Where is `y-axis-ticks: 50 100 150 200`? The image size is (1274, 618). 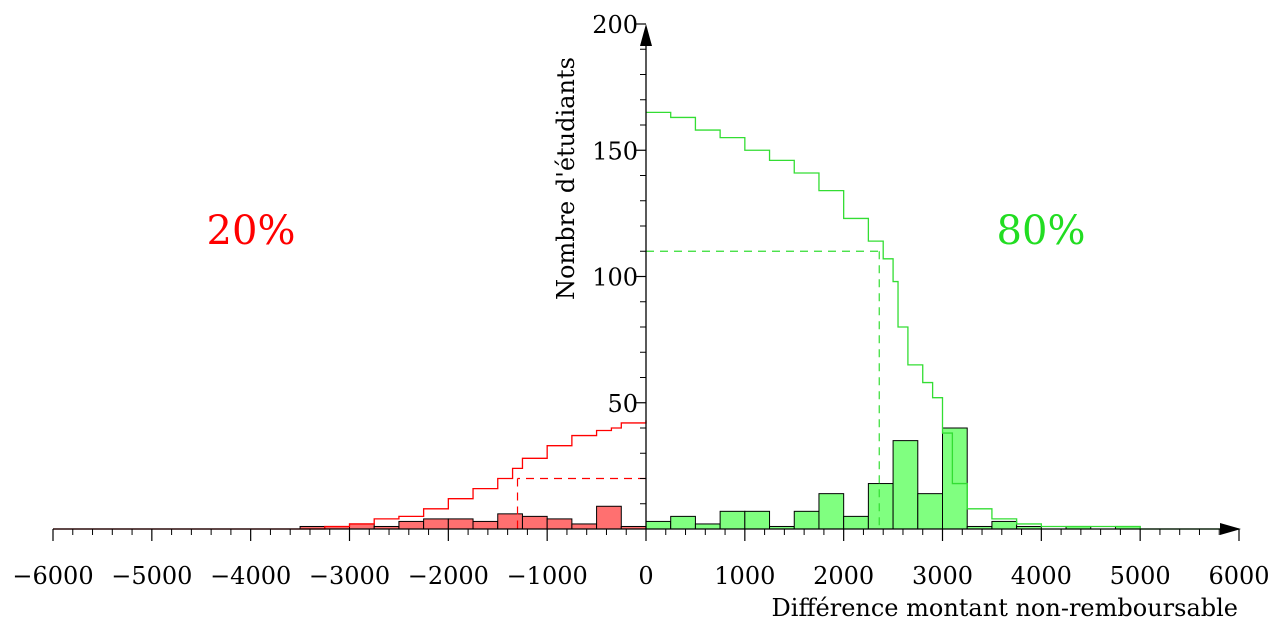
y-axis-ticks: 50 100 150 200 is located at coordinates (619, 258).